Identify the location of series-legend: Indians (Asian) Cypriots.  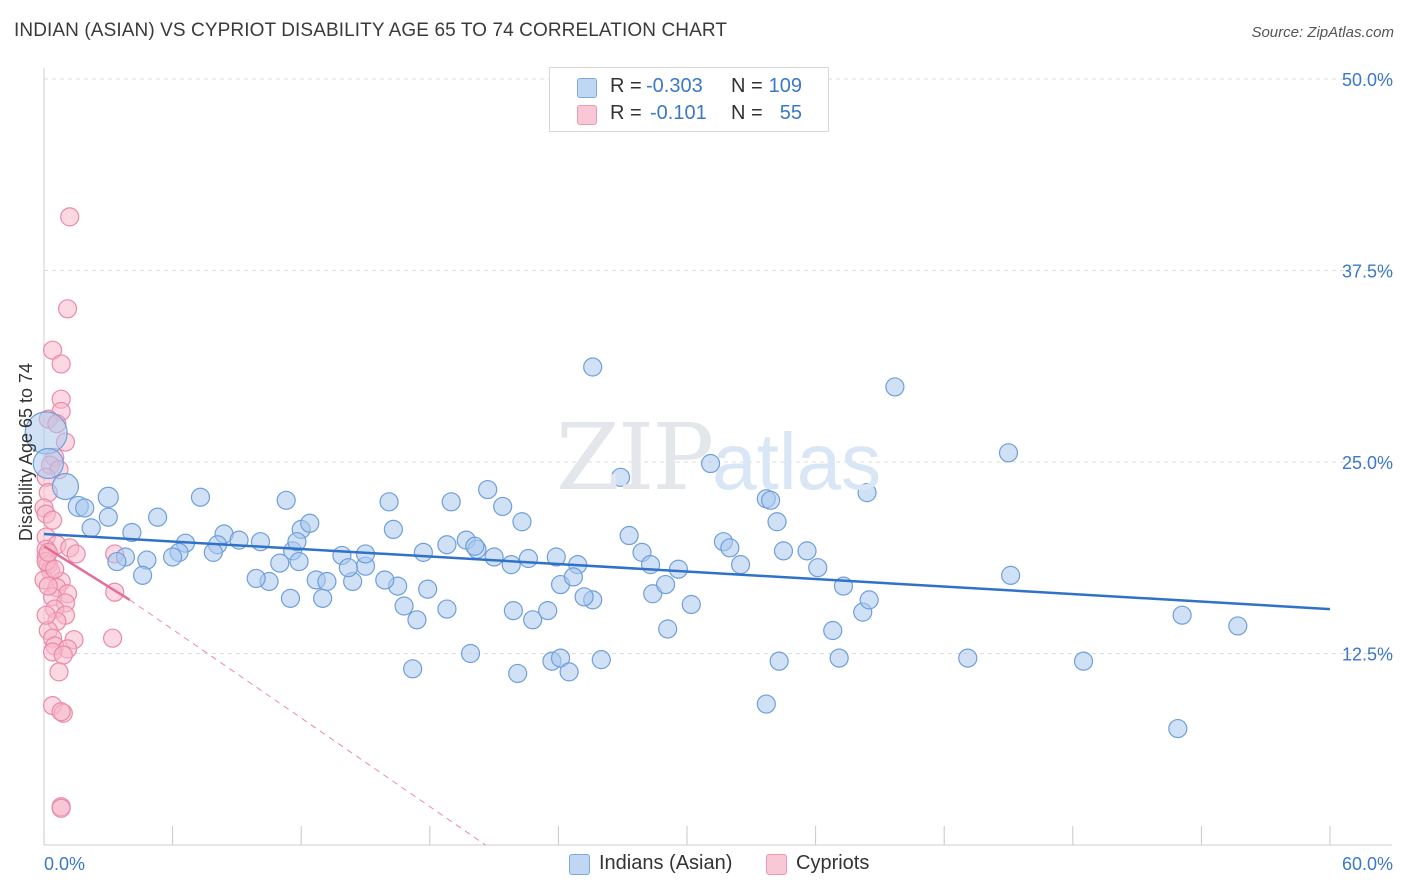
(703, 865).